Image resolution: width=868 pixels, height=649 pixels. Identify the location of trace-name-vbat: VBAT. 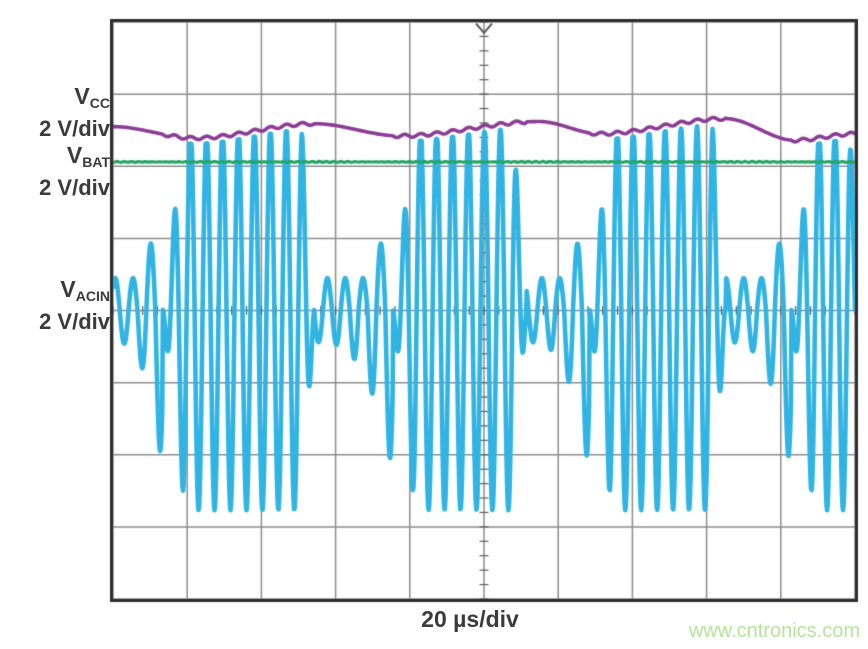
(74, 159).